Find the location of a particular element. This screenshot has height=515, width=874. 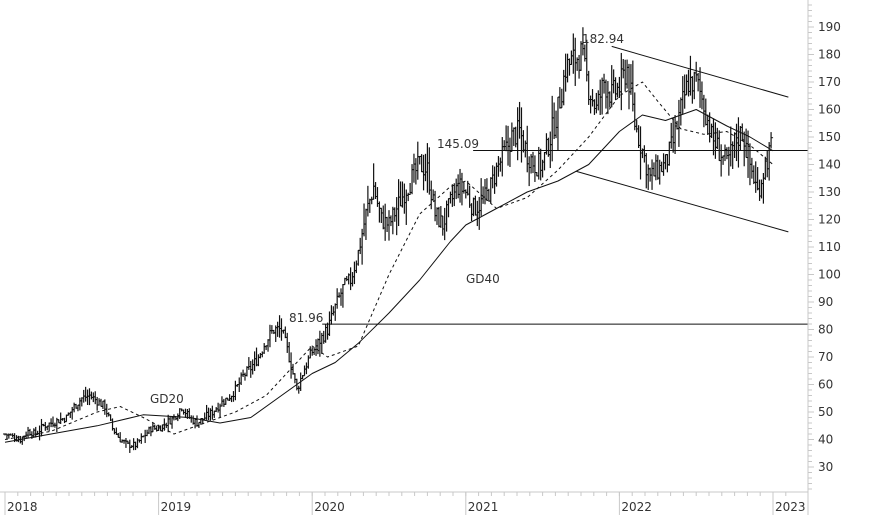

y-tick-label: 40 is located at coordinates (825, 440).